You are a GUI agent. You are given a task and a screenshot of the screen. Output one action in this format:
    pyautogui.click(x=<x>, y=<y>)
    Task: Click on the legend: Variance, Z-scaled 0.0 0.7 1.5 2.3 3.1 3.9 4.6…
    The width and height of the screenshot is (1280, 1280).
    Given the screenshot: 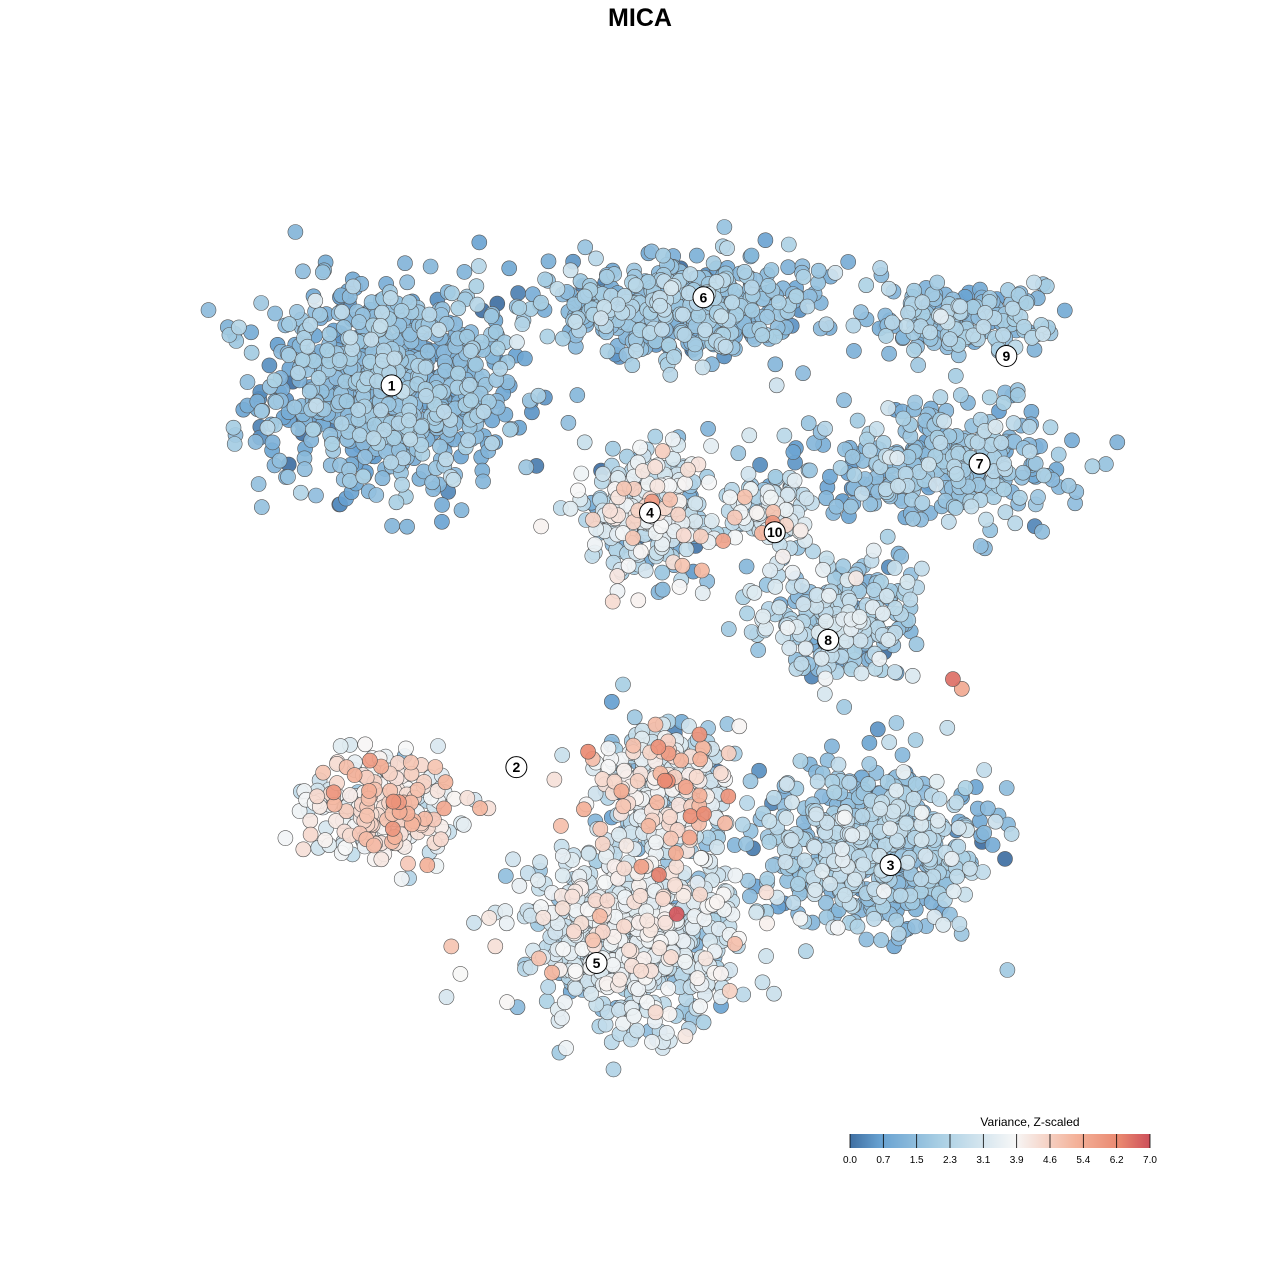 What is the action you would take?
    pyautogui.click(x=1000, y=1140)
    